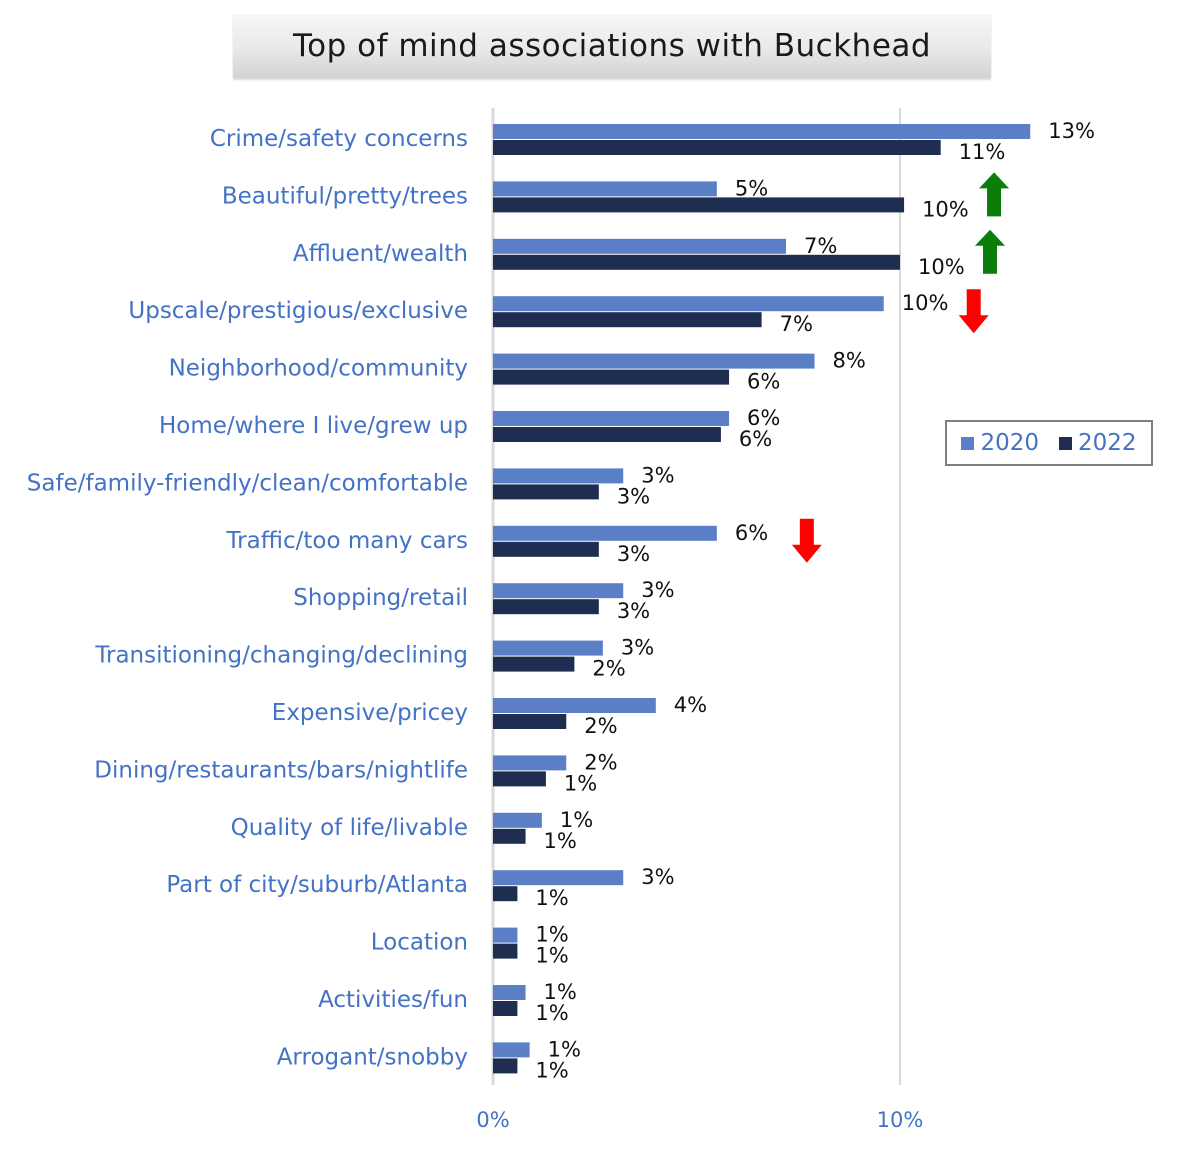  Describe the element at coordinates (1009, 443) in the screenshot. I see `legend-label-2020: 2020` at that location.